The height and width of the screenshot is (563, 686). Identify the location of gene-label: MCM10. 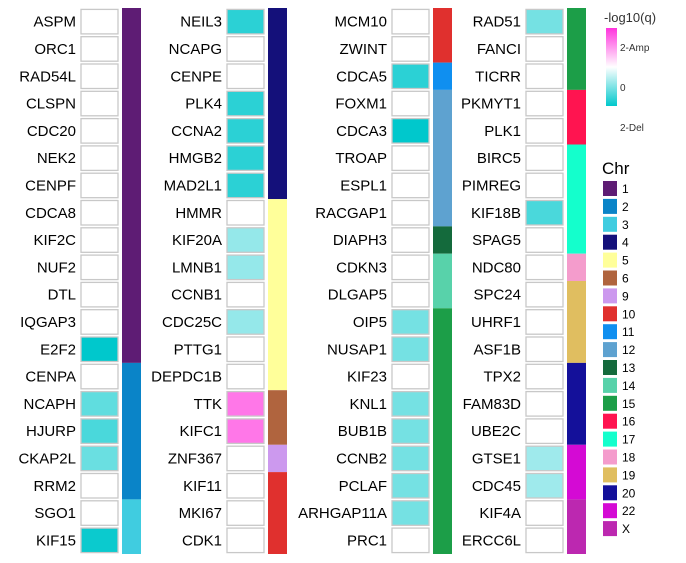
(360, 22).